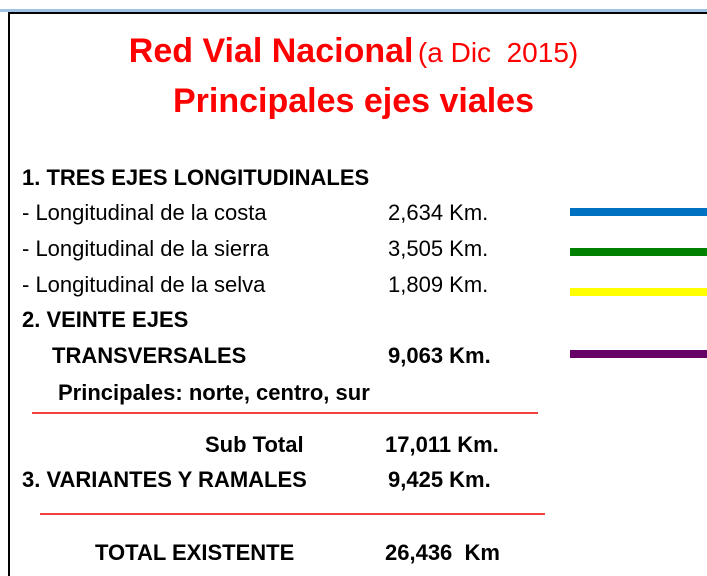 Image resolution: width=707 pixels, height=576 pixels. Describe the element at coordinates (438, 212) in the screenshot. I see `row-value: 2,634 Km.` at that location.